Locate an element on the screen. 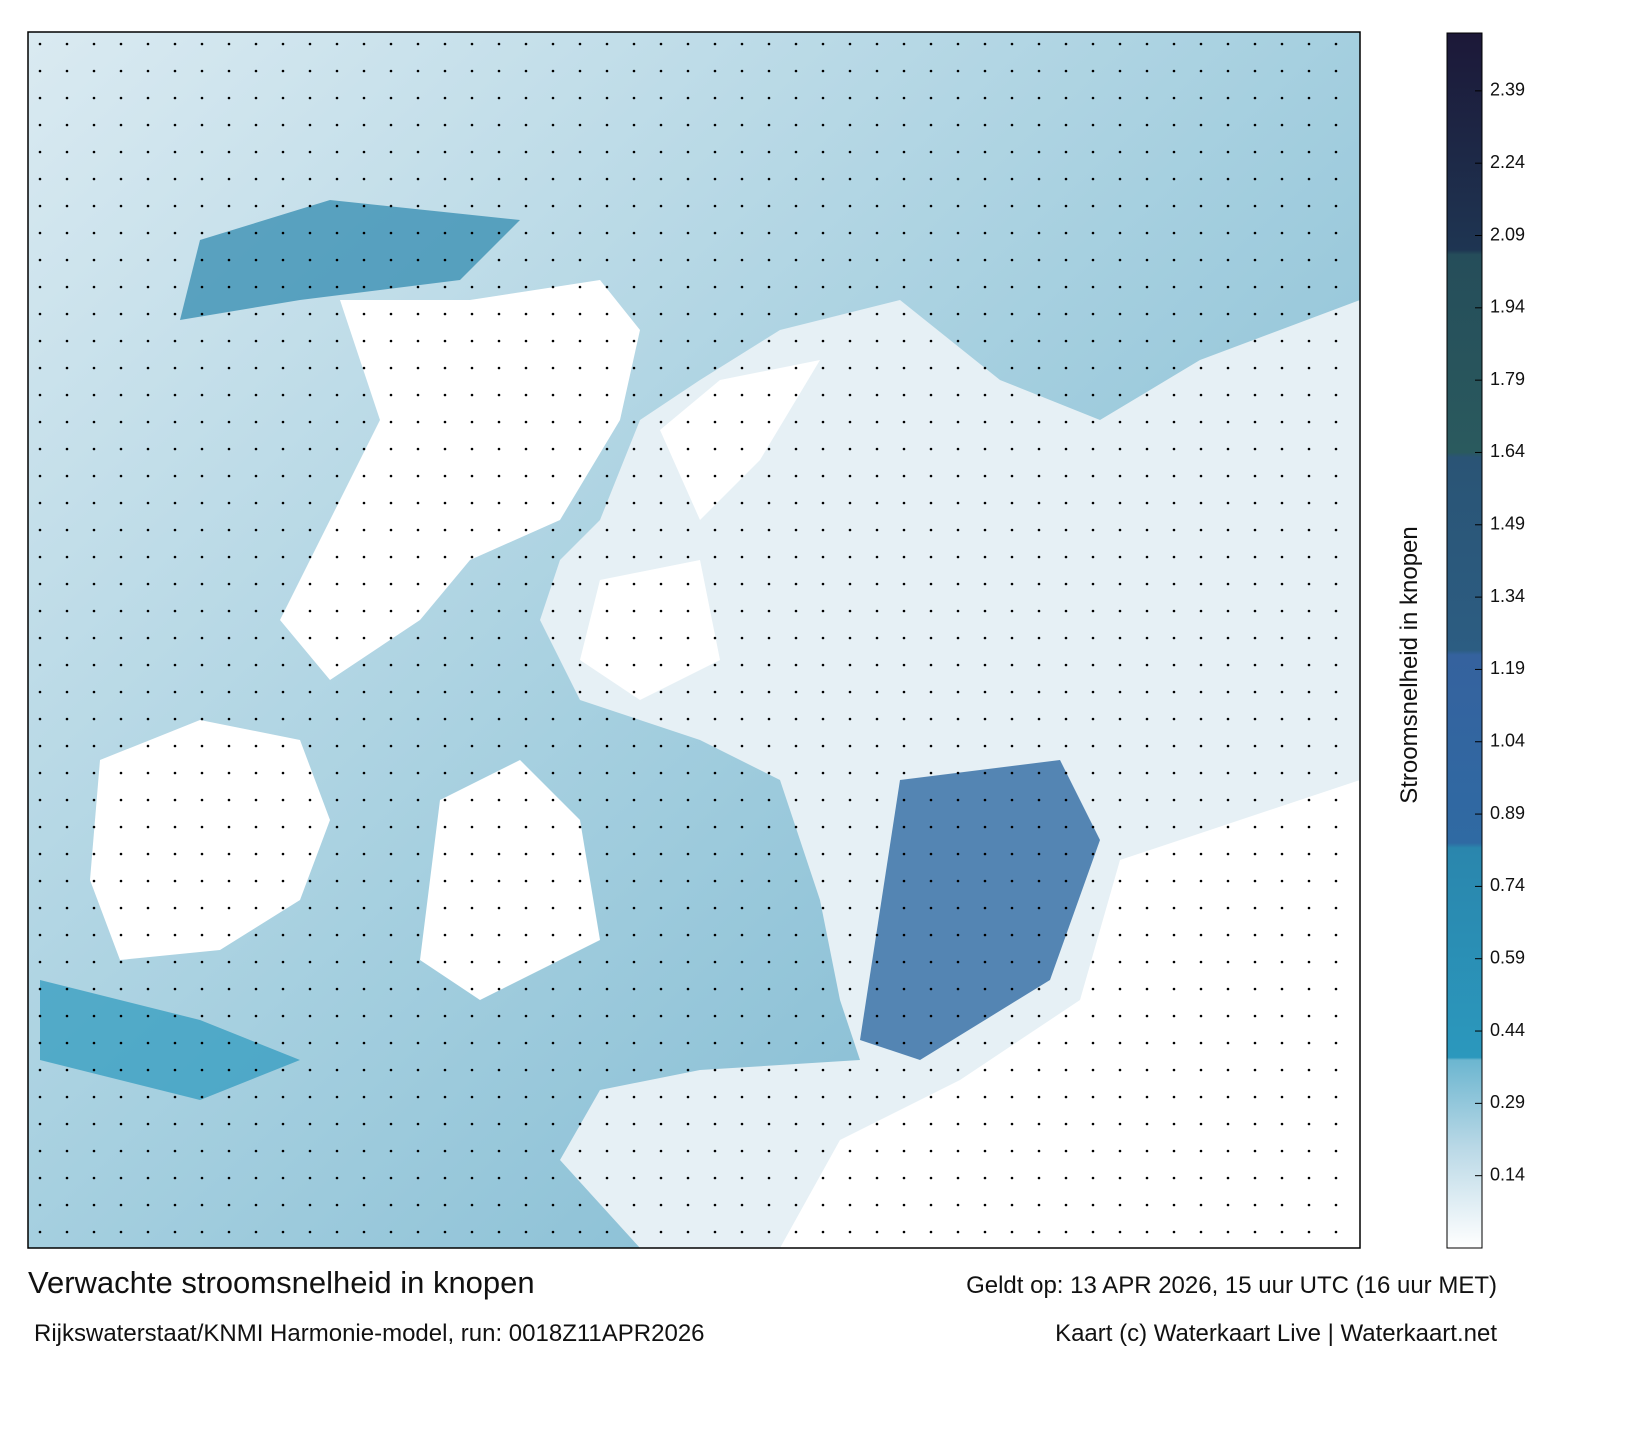 This screenshot has width=1650, height=1450. strong-current is located at coordinates (980, 910).